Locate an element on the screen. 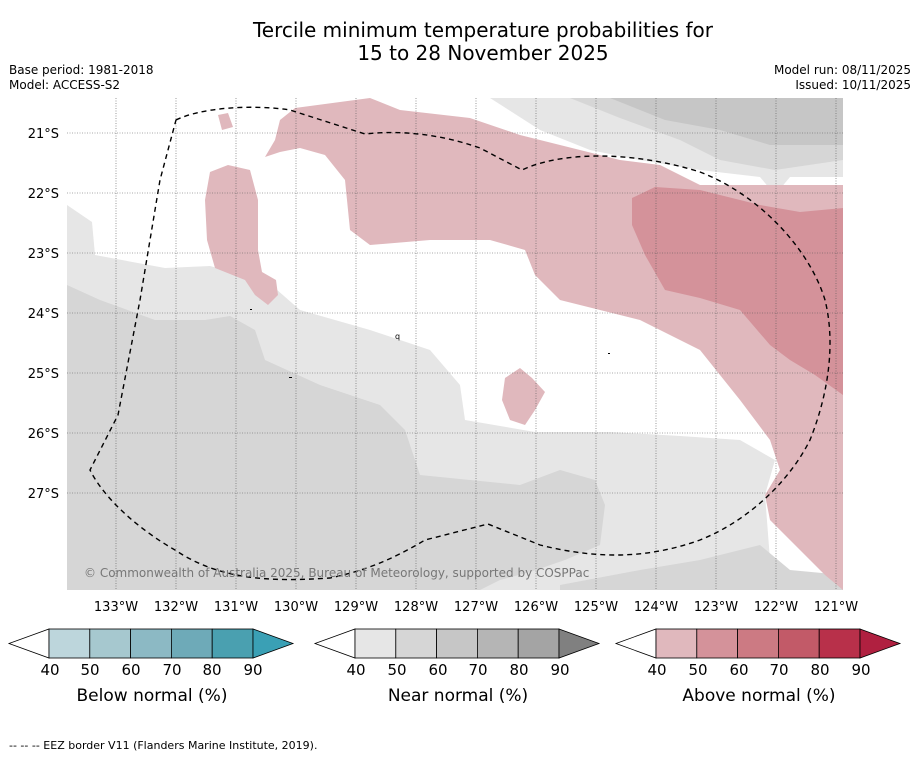  lat-label: 25°S is located at coordinates (43, 374).